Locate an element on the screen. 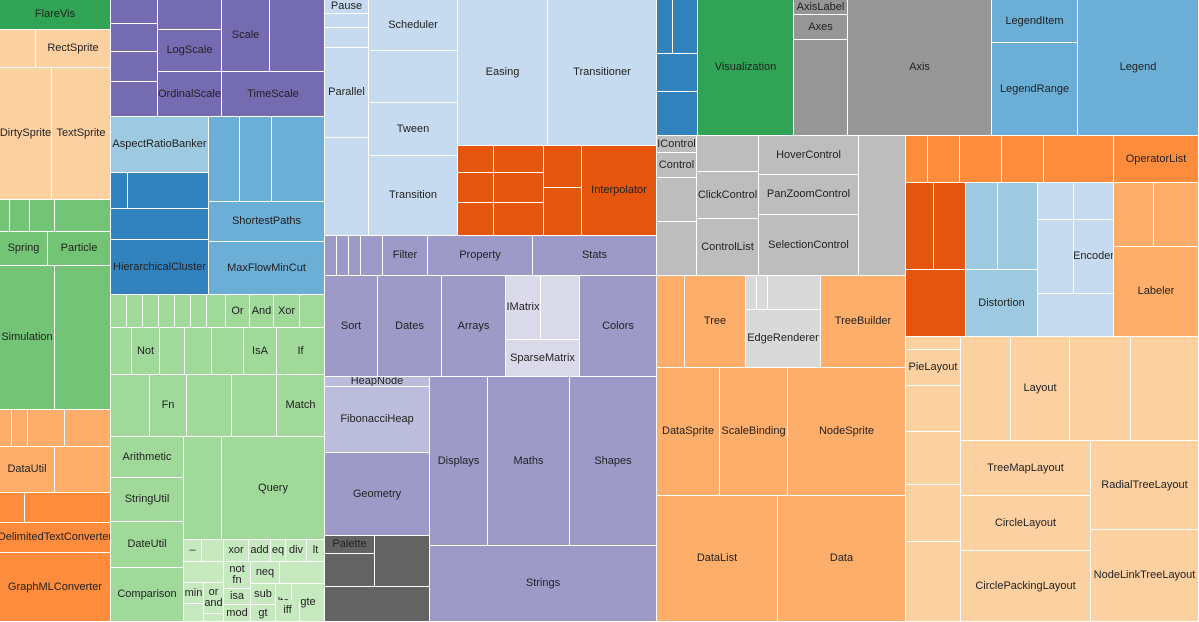  treemap-cell-legend: Legend is located at coordinates (1138, 68).